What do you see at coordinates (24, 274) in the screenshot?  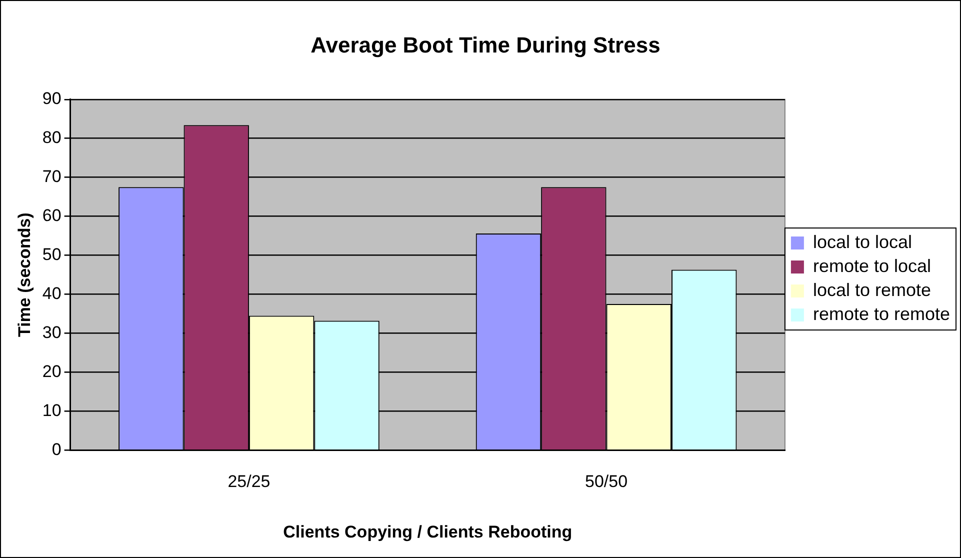 I see `y-axis-title: Time (seconds)` at bounding box center [24, 274].